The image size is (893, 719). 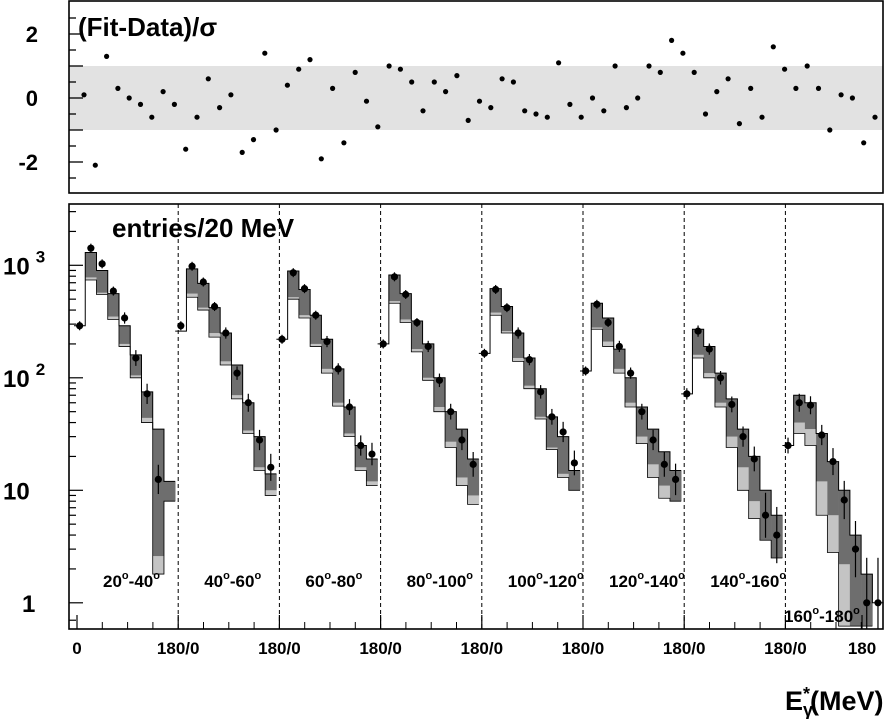 What do you see at coordinates (203, 228) in the screenshot?
I see `spectra-title: entries/20 MeV` at bounding box center [203, 228].